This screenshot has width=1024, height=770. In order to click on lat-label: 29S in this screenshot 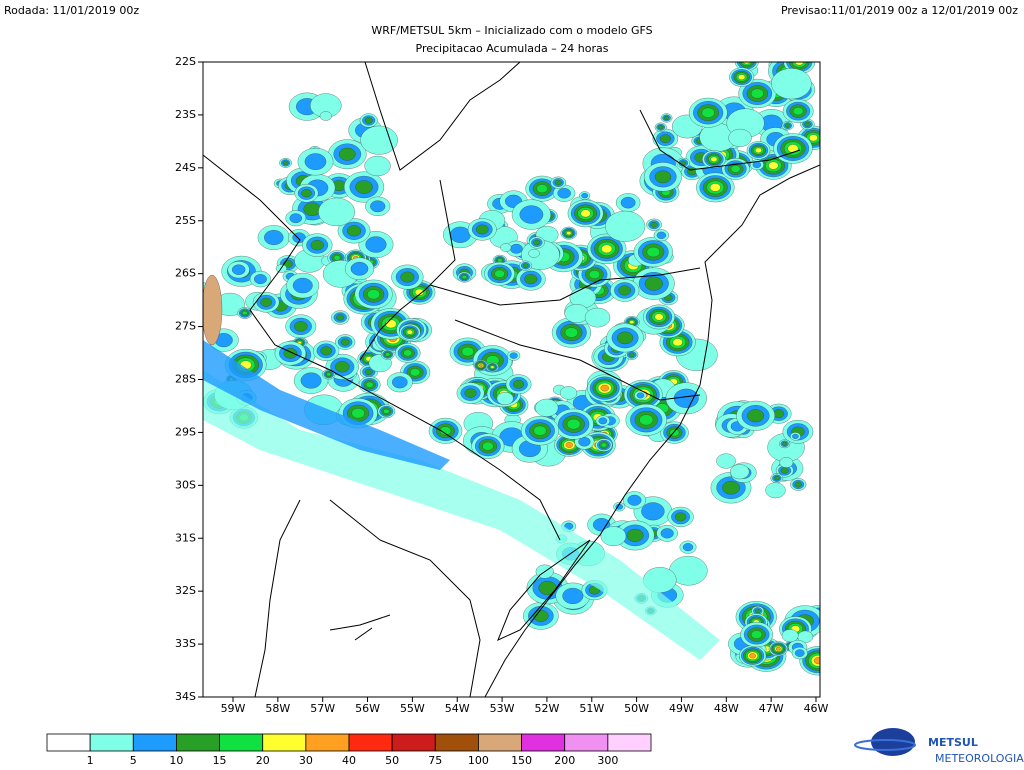, I will do `click(185, 431)`.